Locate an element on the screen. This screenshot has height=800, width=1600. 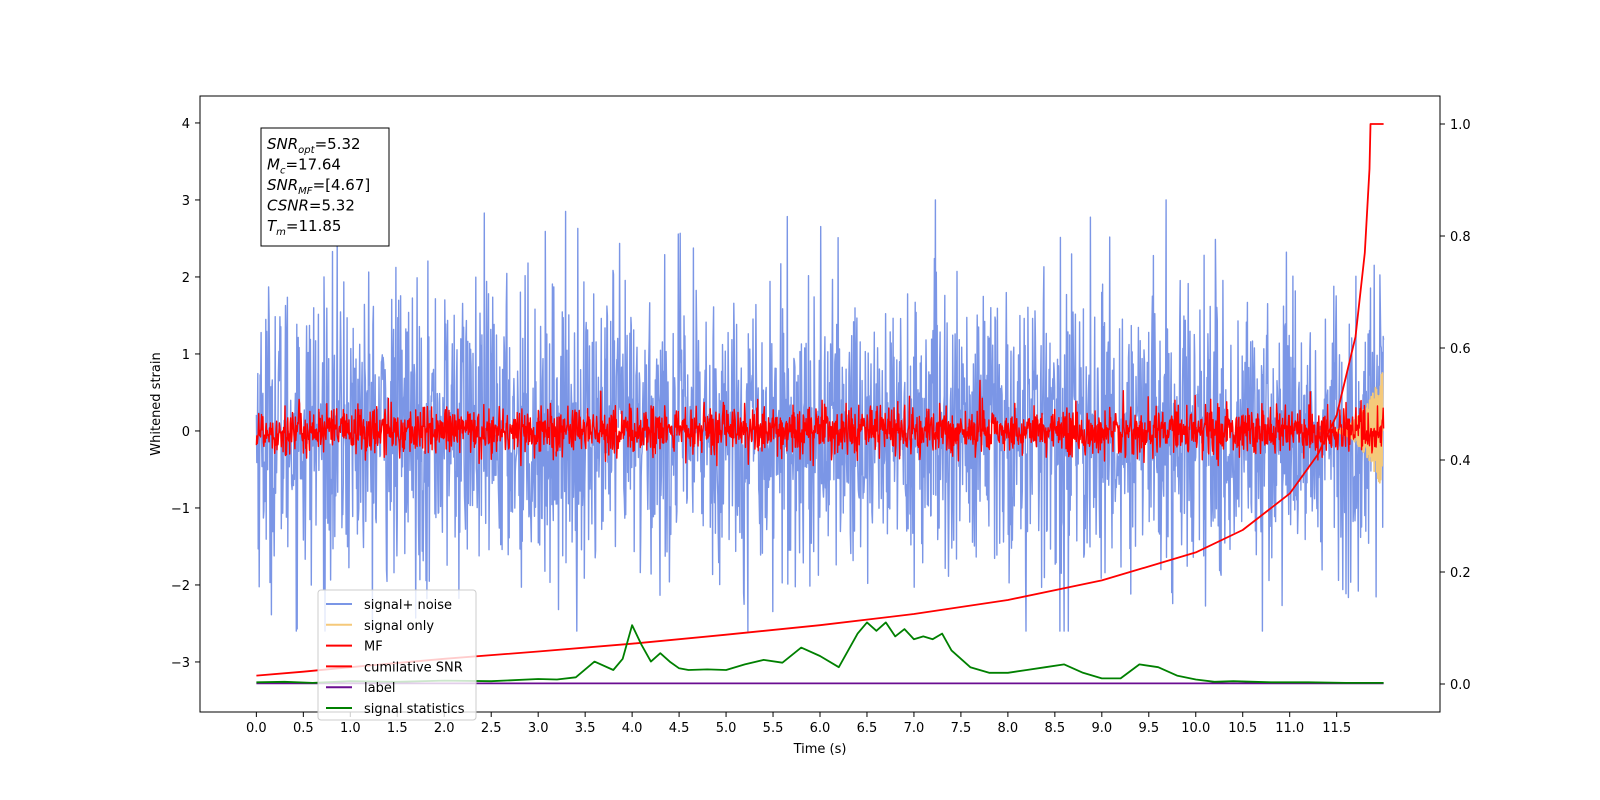
annotation-frame is located at coordinates (325, 187).